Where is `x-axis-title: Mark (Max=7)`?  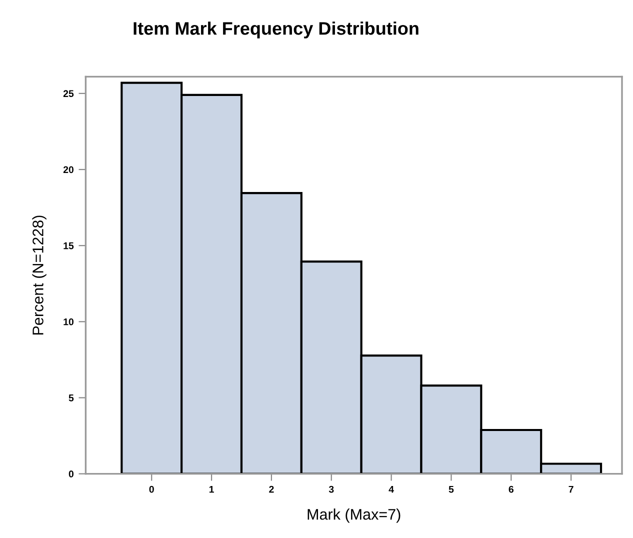 x-axis-title: Mark (Max=7) is located at coordinates (354, 515).